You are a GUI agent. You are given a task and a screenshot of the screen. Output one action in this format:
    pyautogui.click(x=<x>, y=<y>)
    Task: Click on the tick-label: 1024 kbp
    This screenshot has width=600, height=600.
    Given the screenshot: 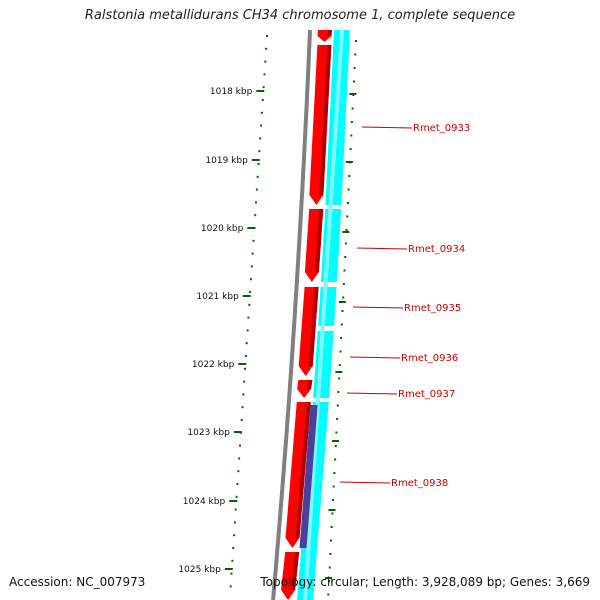 What is the action you would take?
    pyautogui.click(x=204, y=502)
    